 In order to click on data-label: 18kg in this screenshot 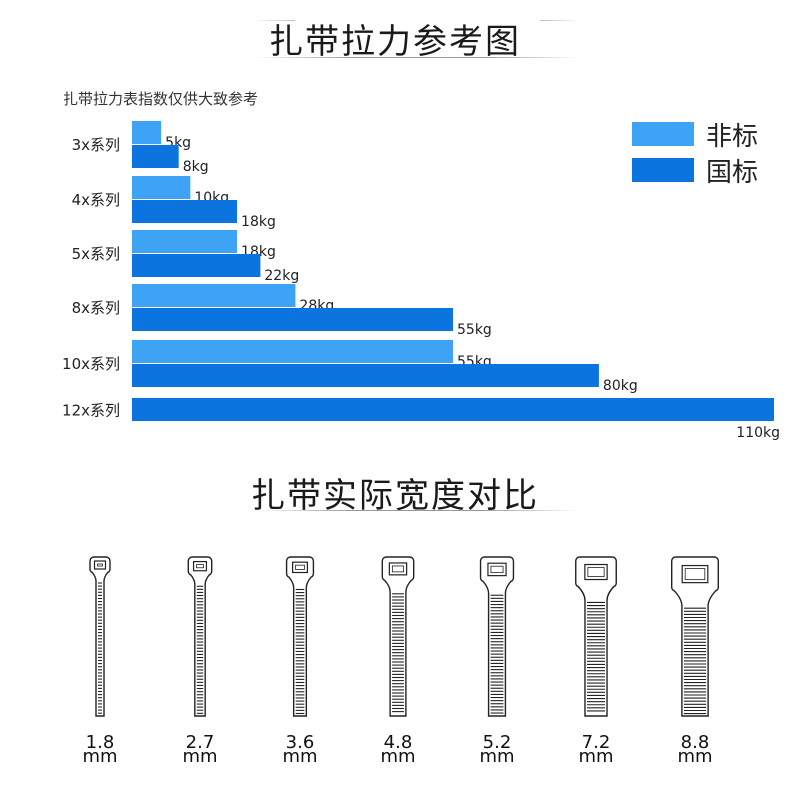, I will do `click(258, 222)`.